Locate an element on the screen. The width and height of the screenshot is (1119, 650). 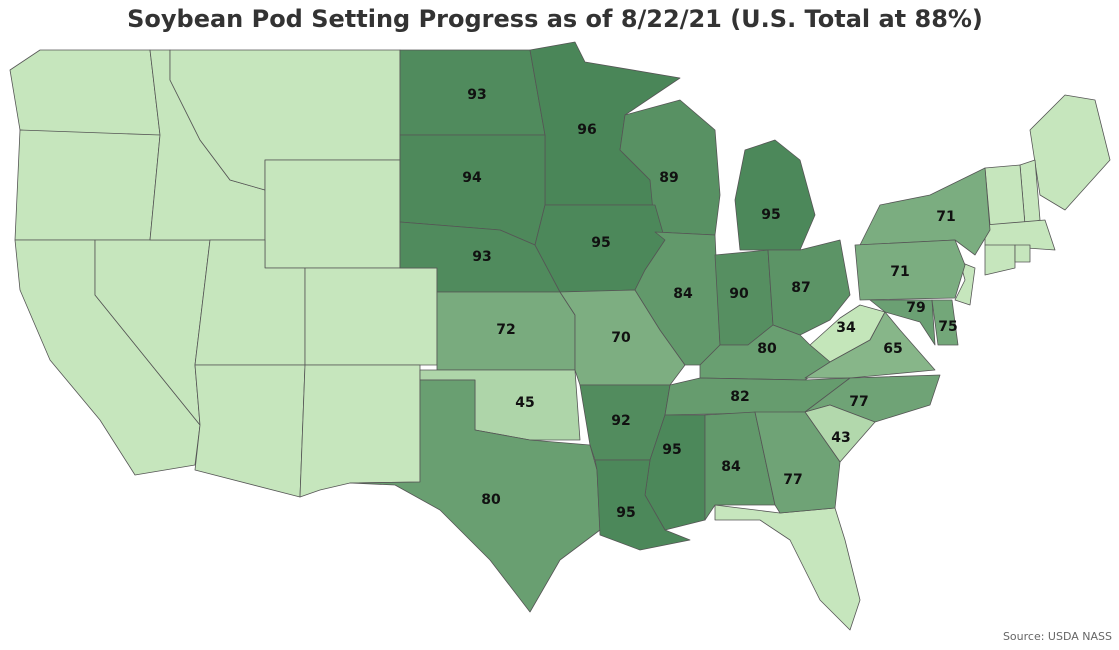
value-label: 75 is located at coordinates (947, 327).